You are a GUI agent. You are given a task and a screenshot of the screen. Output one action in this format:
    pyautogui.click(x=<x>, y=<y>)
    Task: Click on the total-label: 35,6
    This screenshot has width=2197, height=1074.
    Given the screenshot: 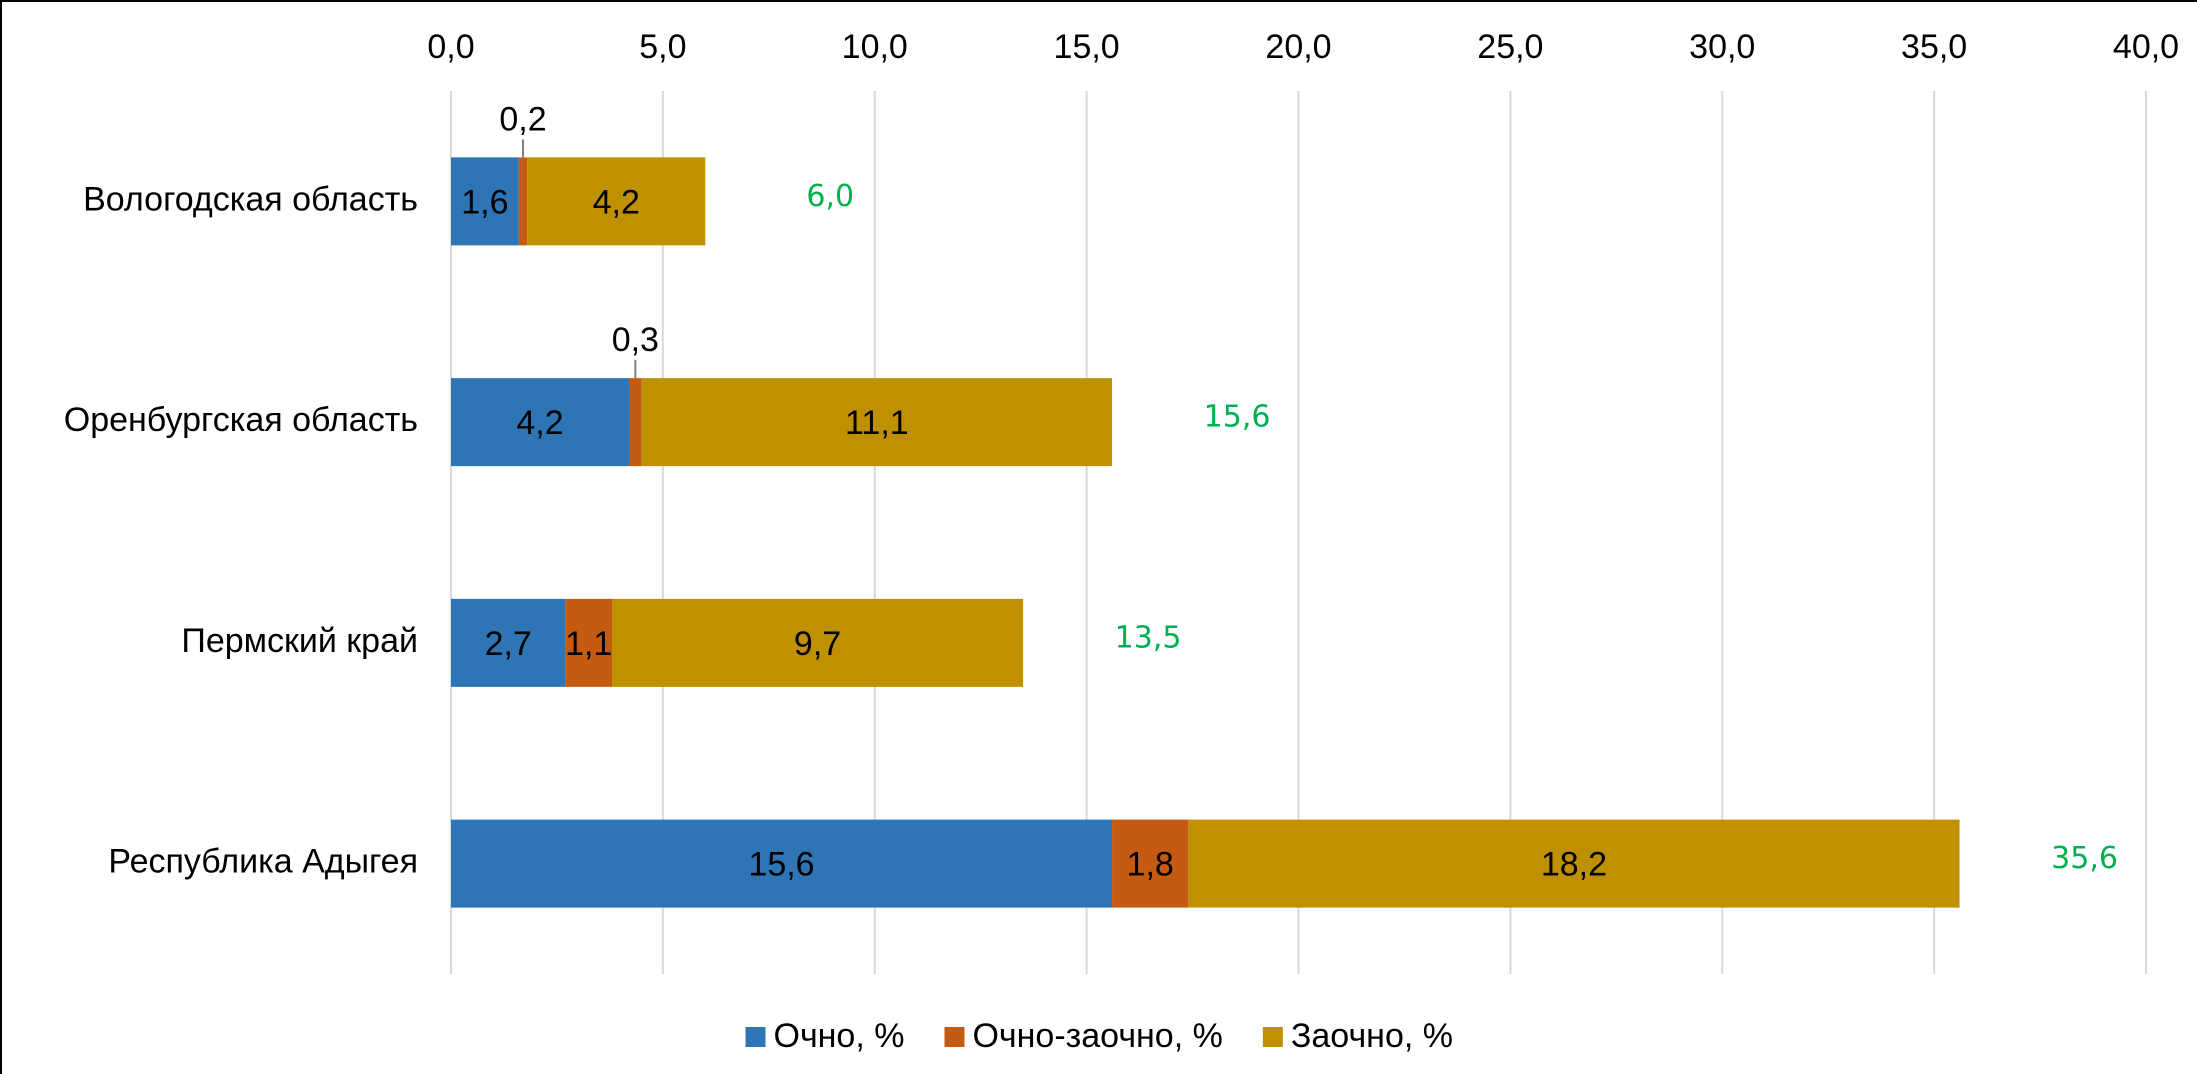 What is the action you would take?
    pyautogui.click(x=2084, y=858)
    